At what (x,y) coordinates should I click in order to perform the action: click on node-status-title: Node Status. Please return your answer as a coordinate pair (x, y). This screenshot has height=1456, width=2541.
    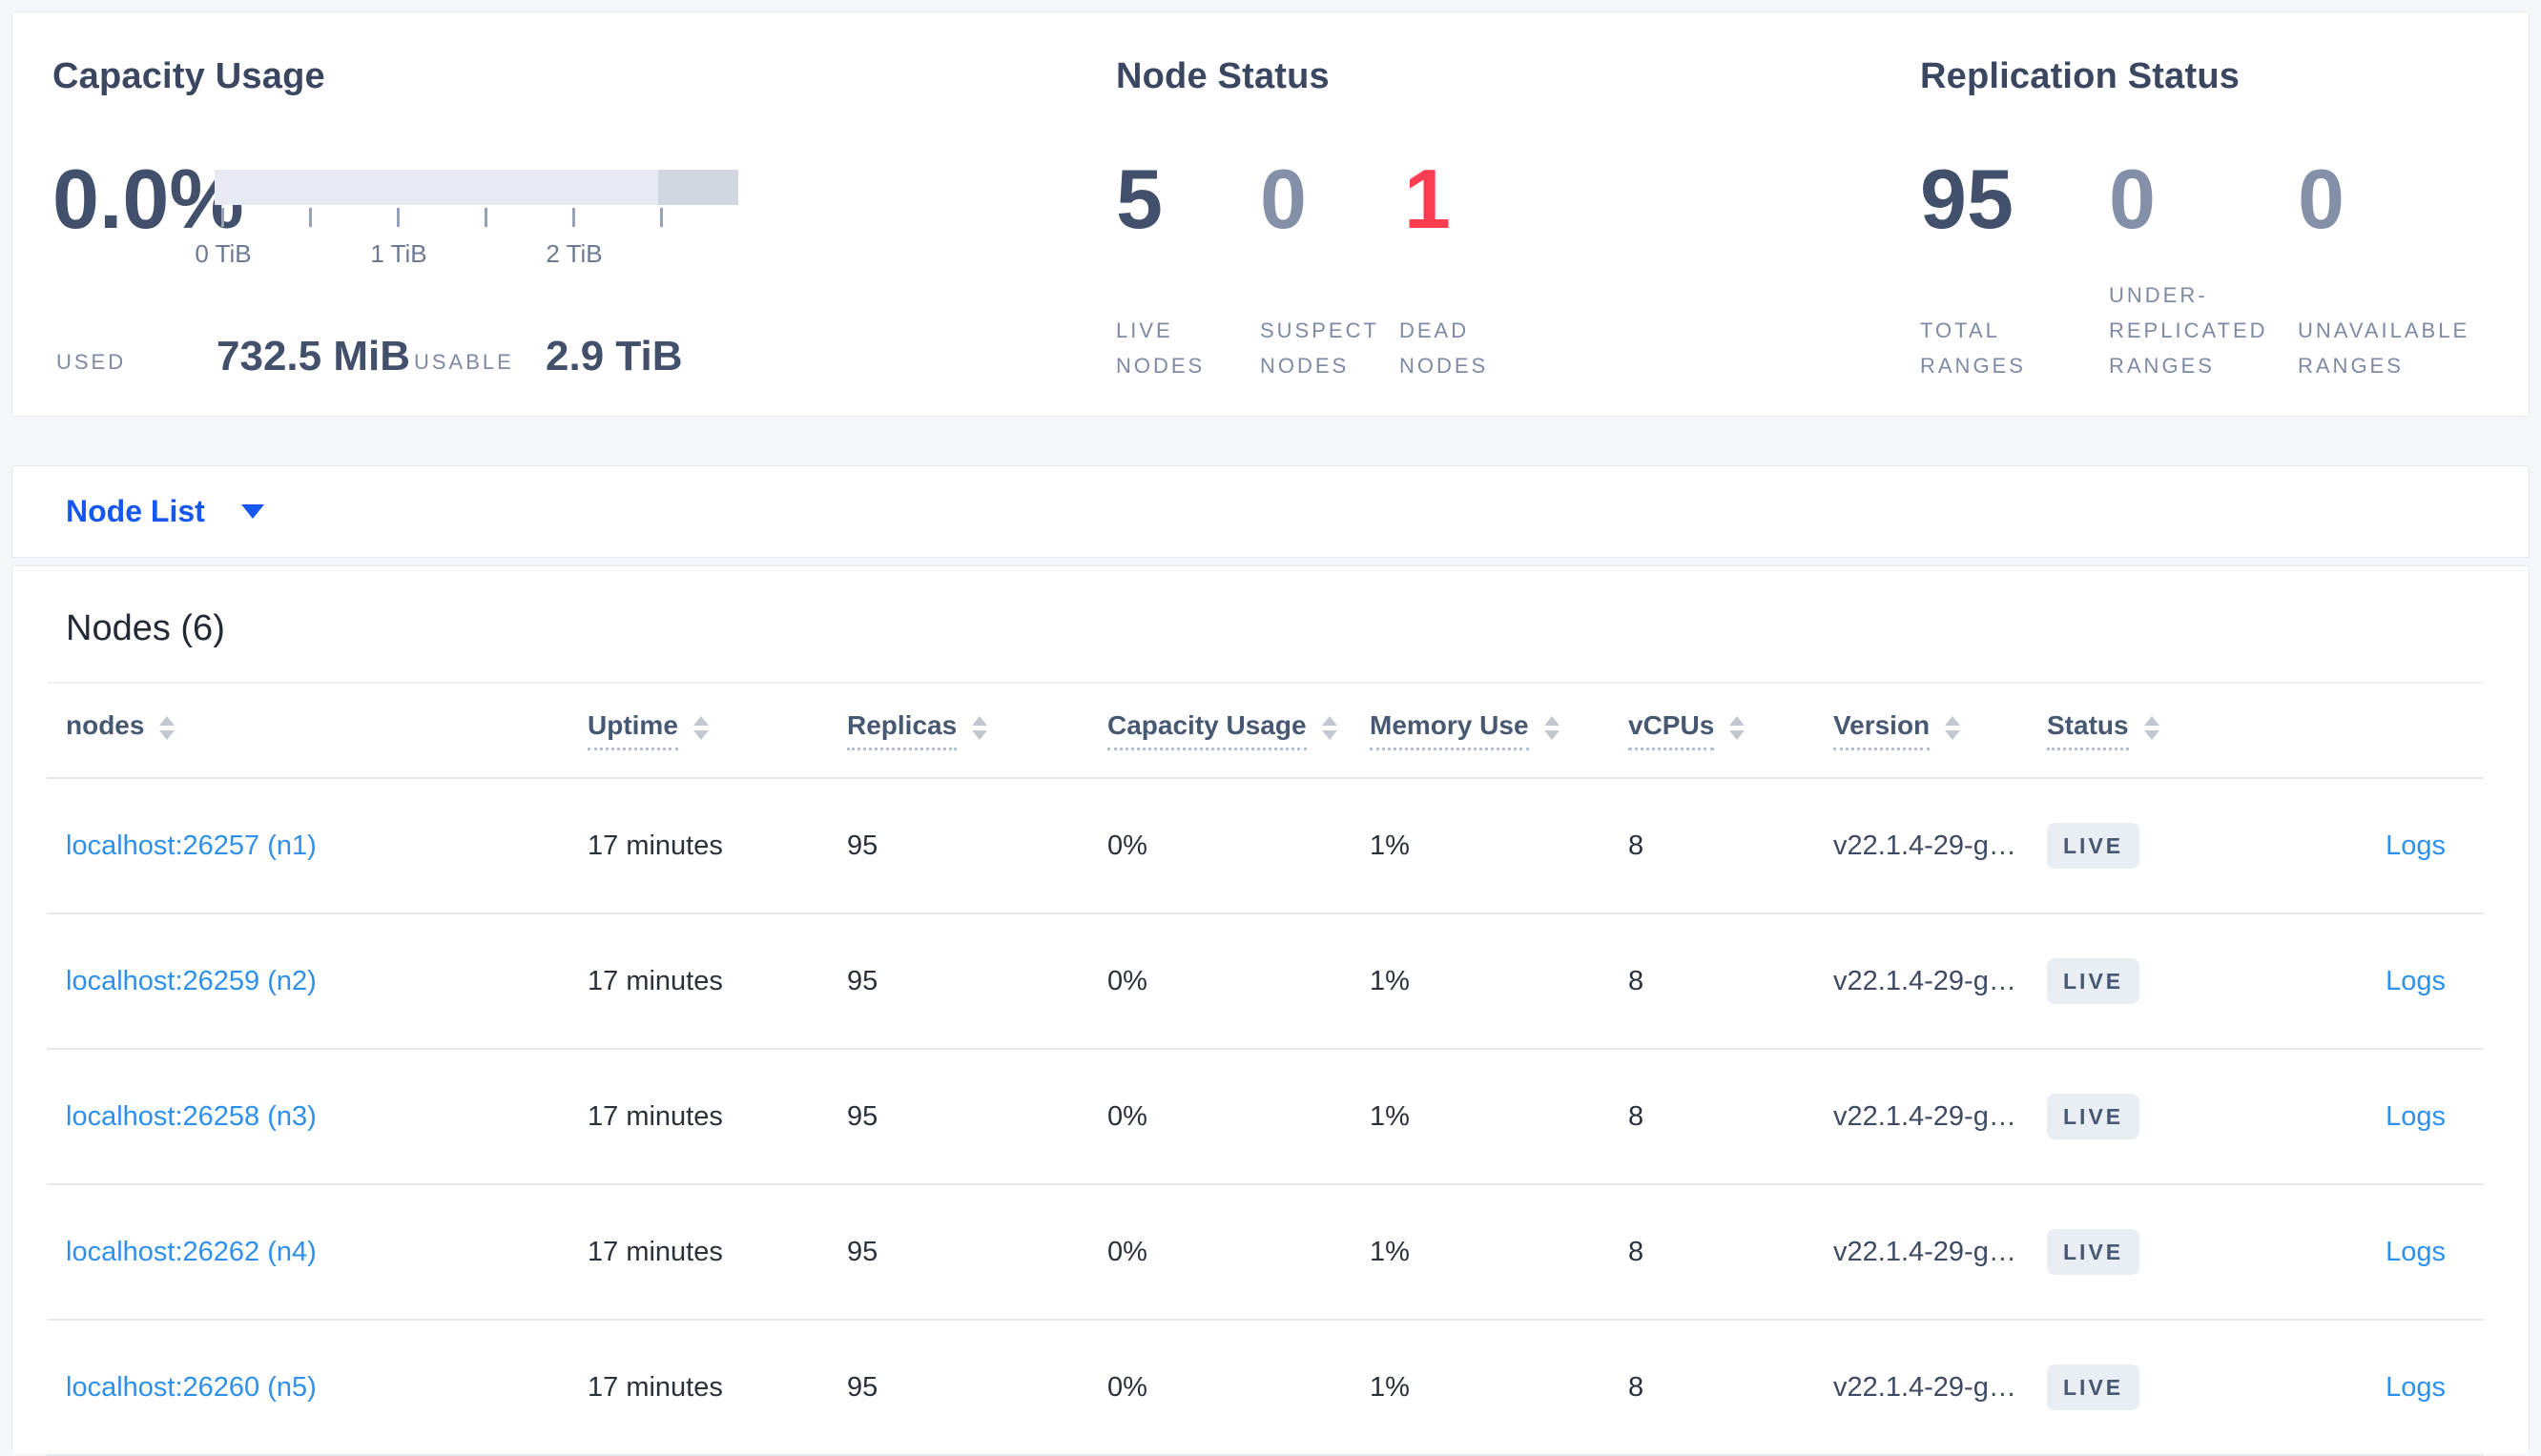
    Looking at the image, I should click on (1223, 76).